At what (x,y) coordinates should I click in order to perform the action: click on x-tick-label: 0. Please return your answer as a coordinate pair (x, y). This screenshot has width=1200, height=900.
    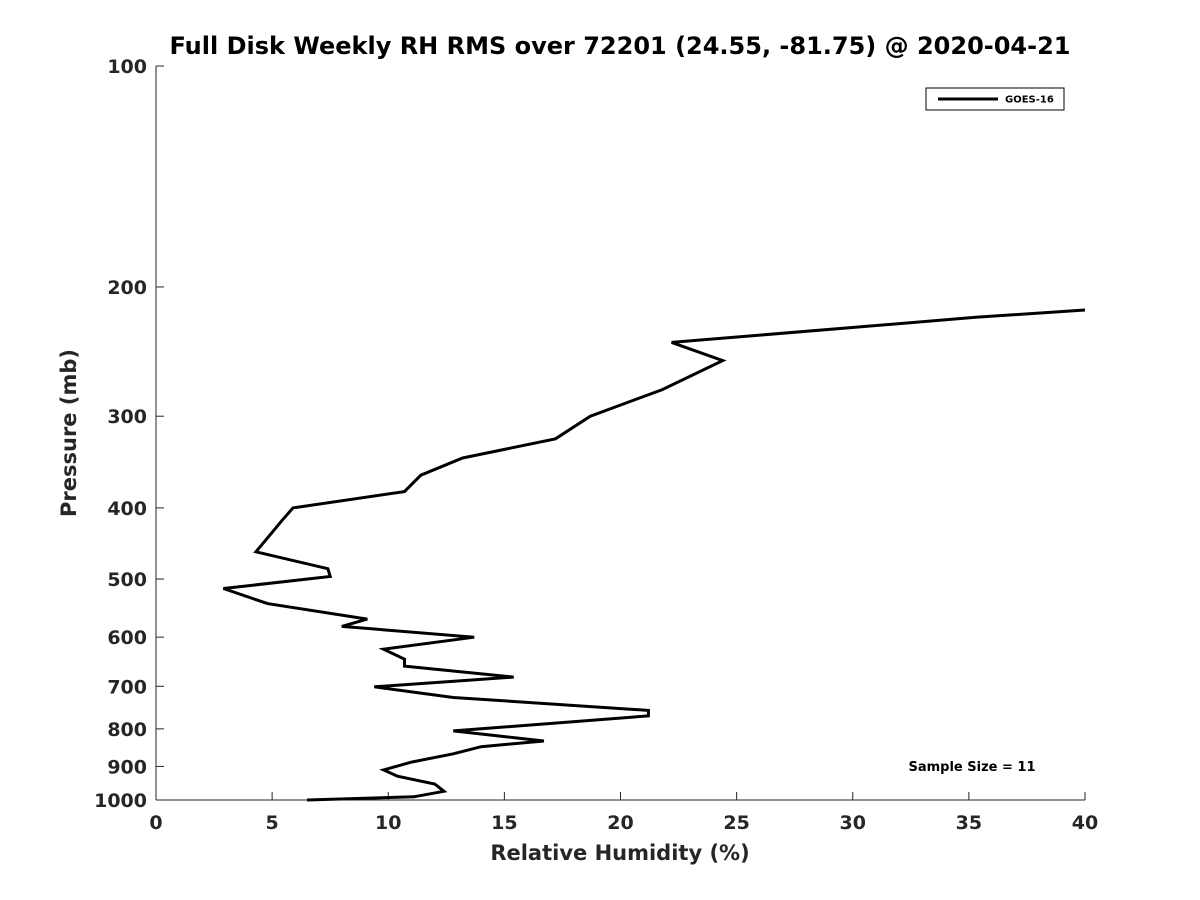
    Looking at the image, I should click on (155, 823).